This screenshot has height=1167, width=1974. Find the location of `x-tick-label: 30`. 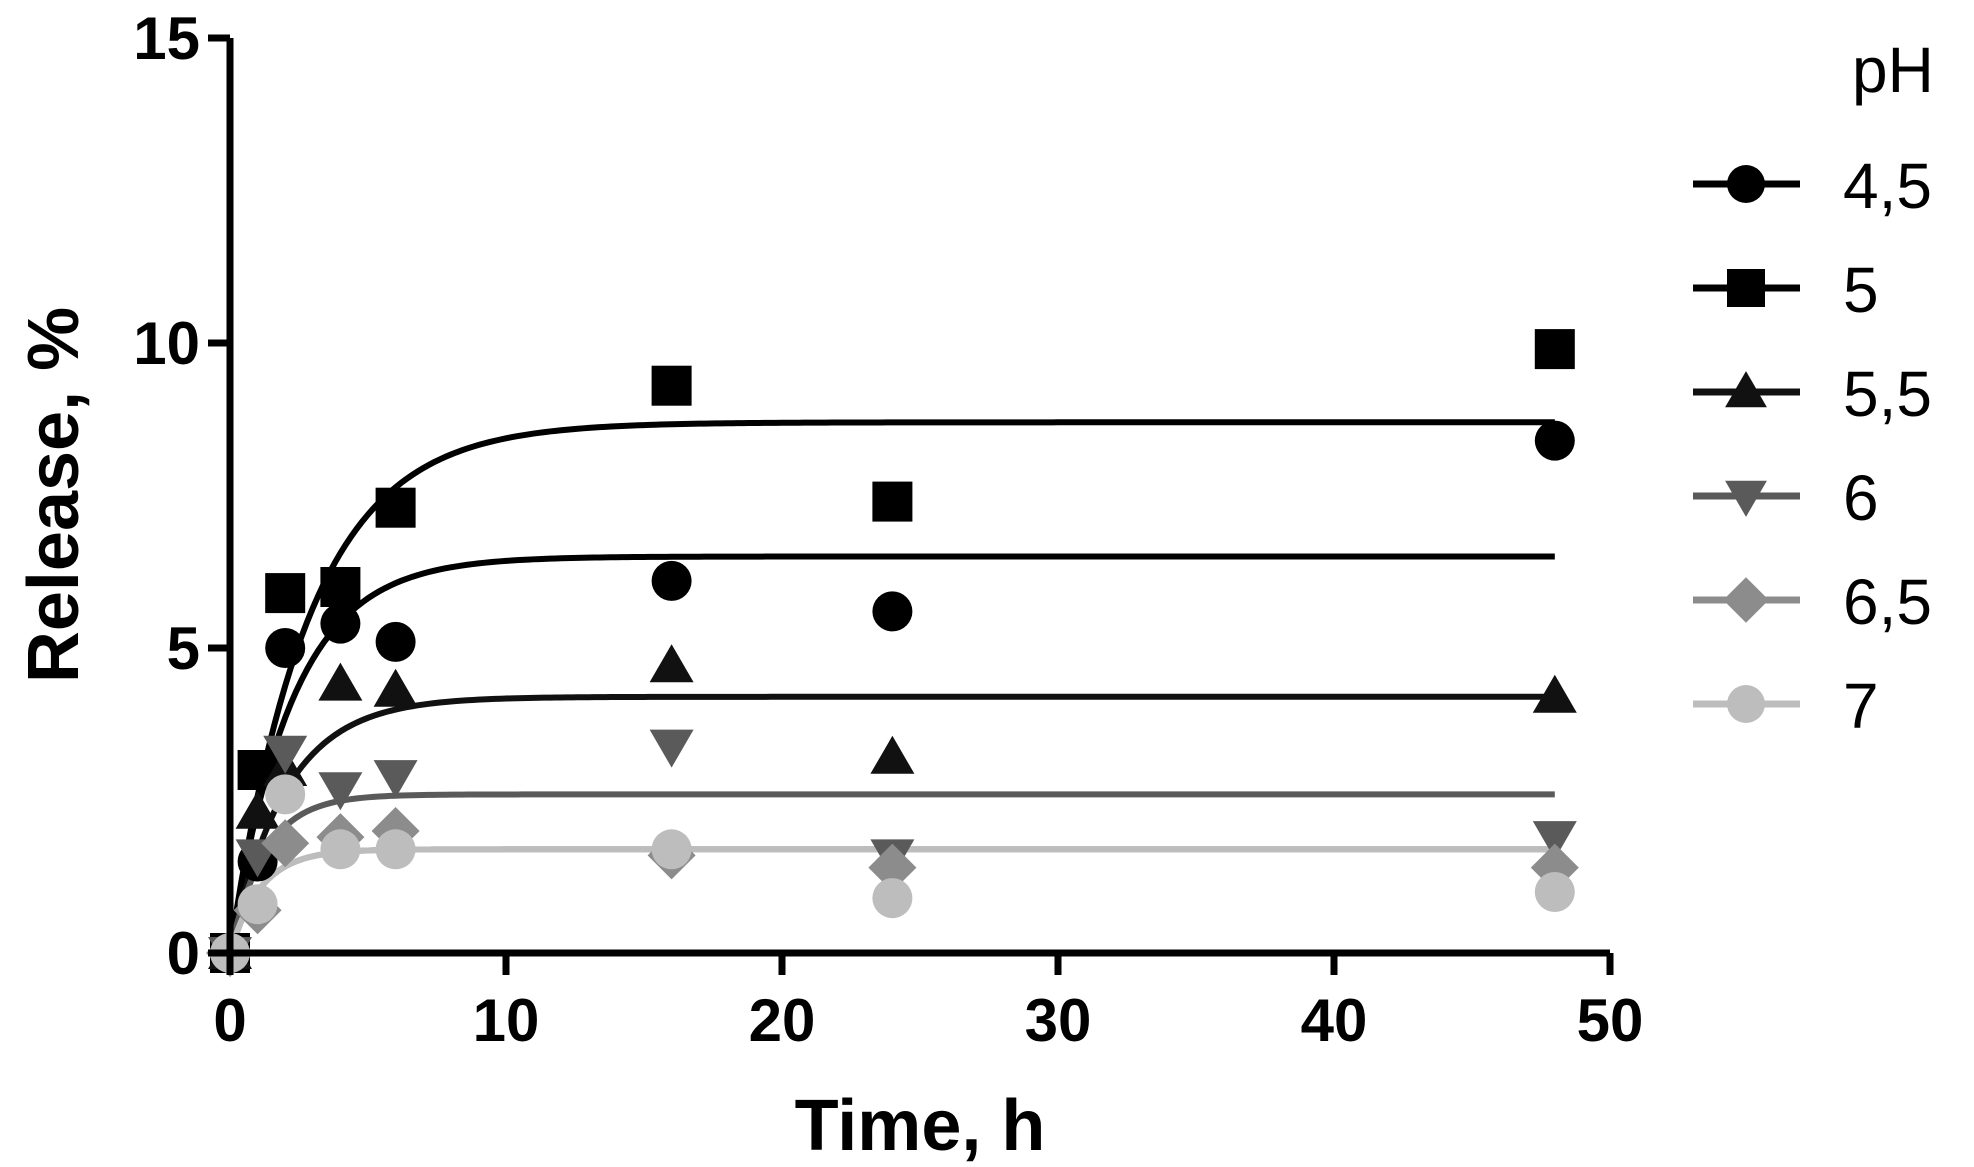

x-tick-label: 30 is located at coordinates (1058, 1020).